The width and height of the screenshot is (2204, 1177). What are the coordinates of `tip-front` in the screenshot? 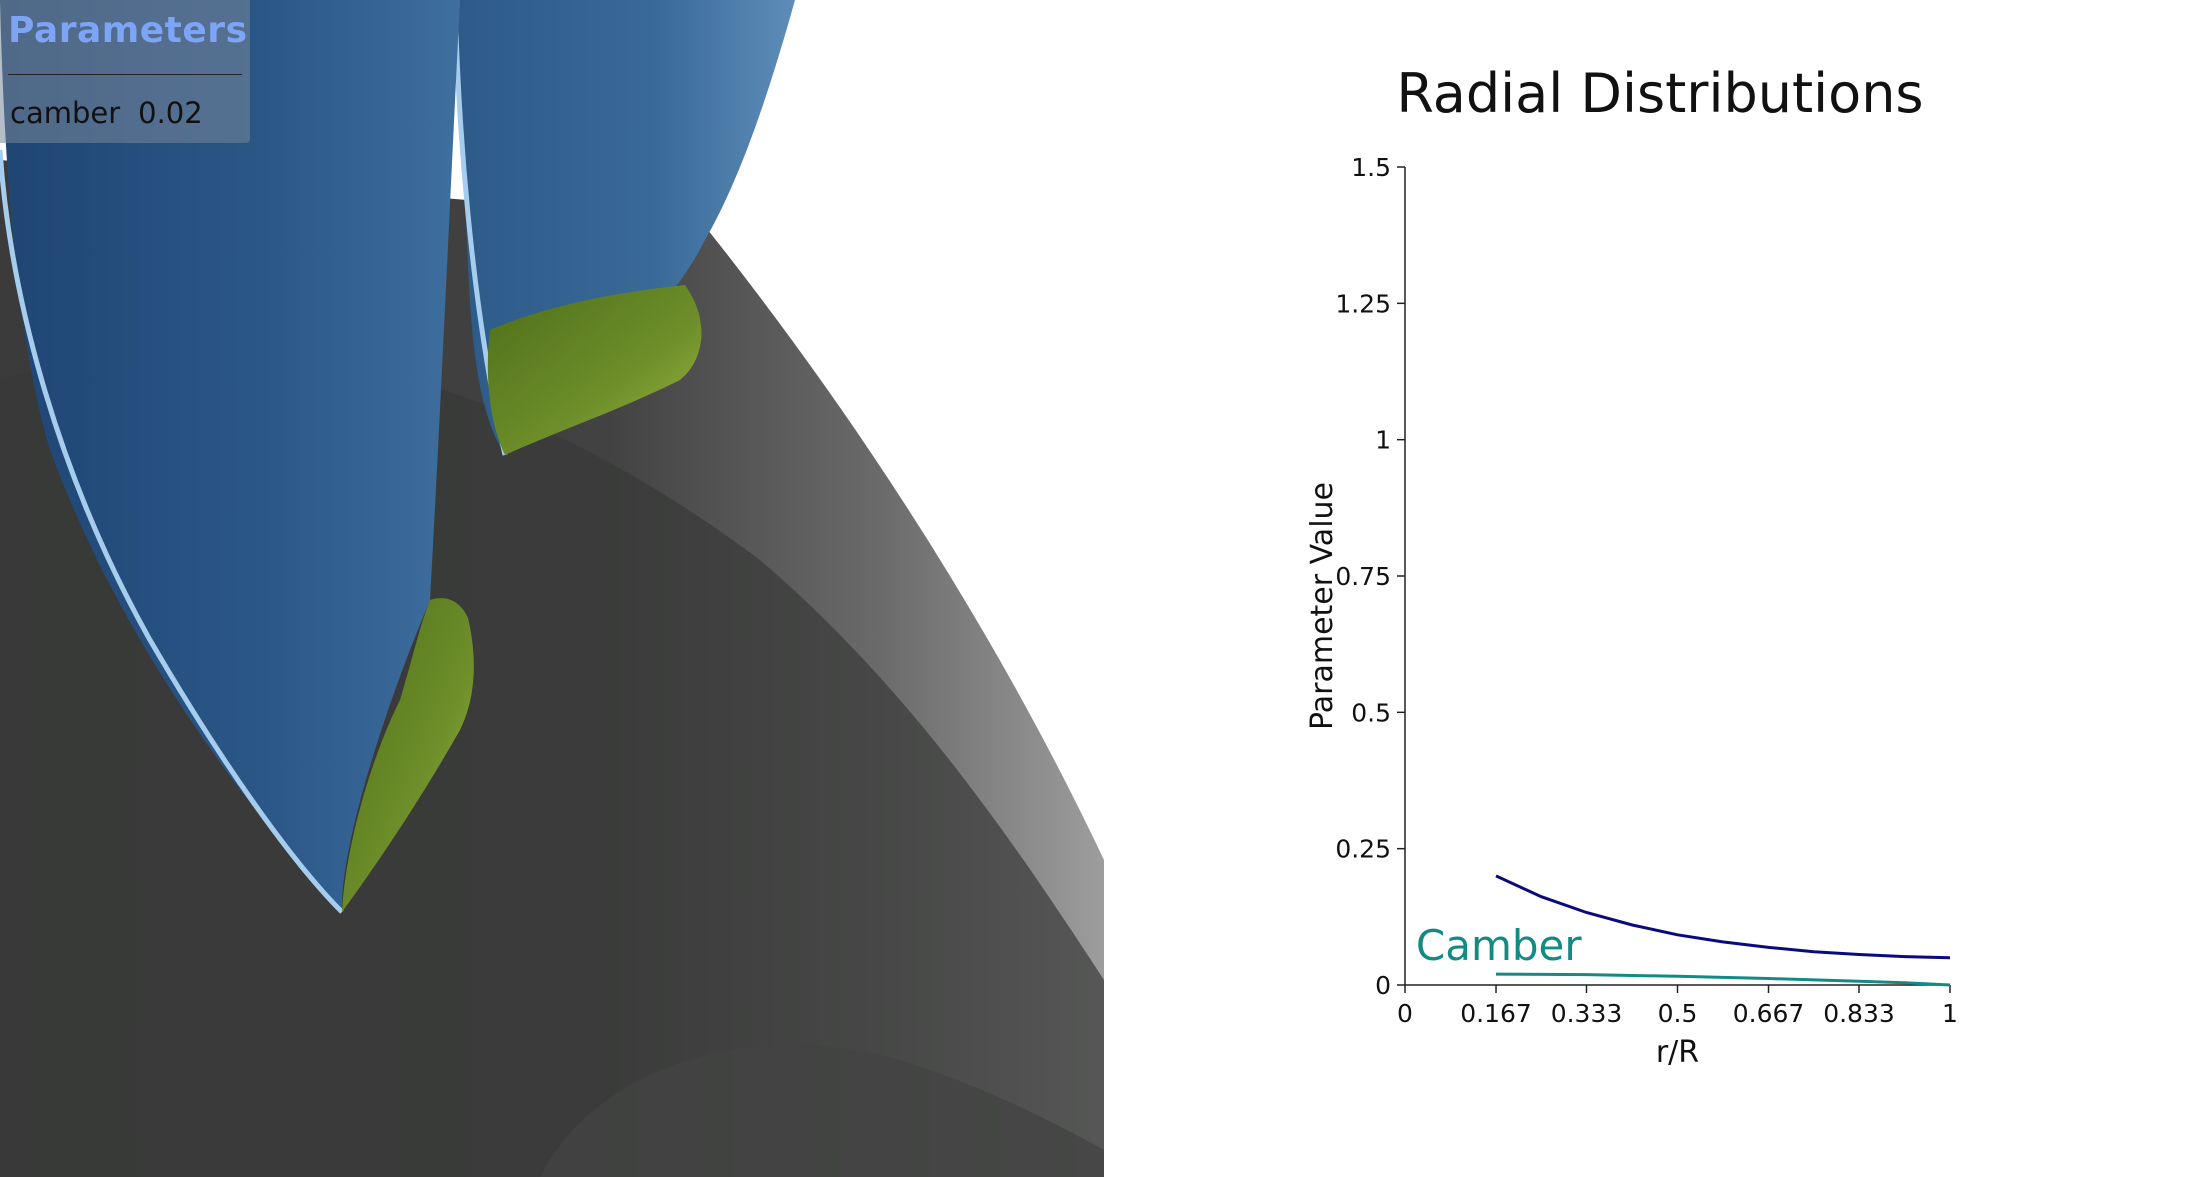 It's located at (408, 755).